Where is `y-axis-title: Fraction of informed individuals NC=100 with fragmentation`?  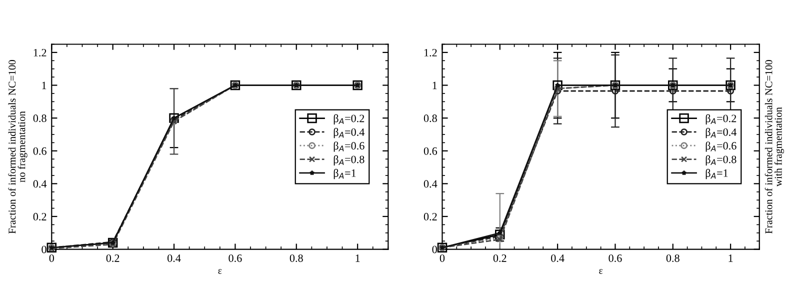
y-axis-title: Fraction of informed individuals NC=100 with fragmentation is located at coordinates (774, 147).